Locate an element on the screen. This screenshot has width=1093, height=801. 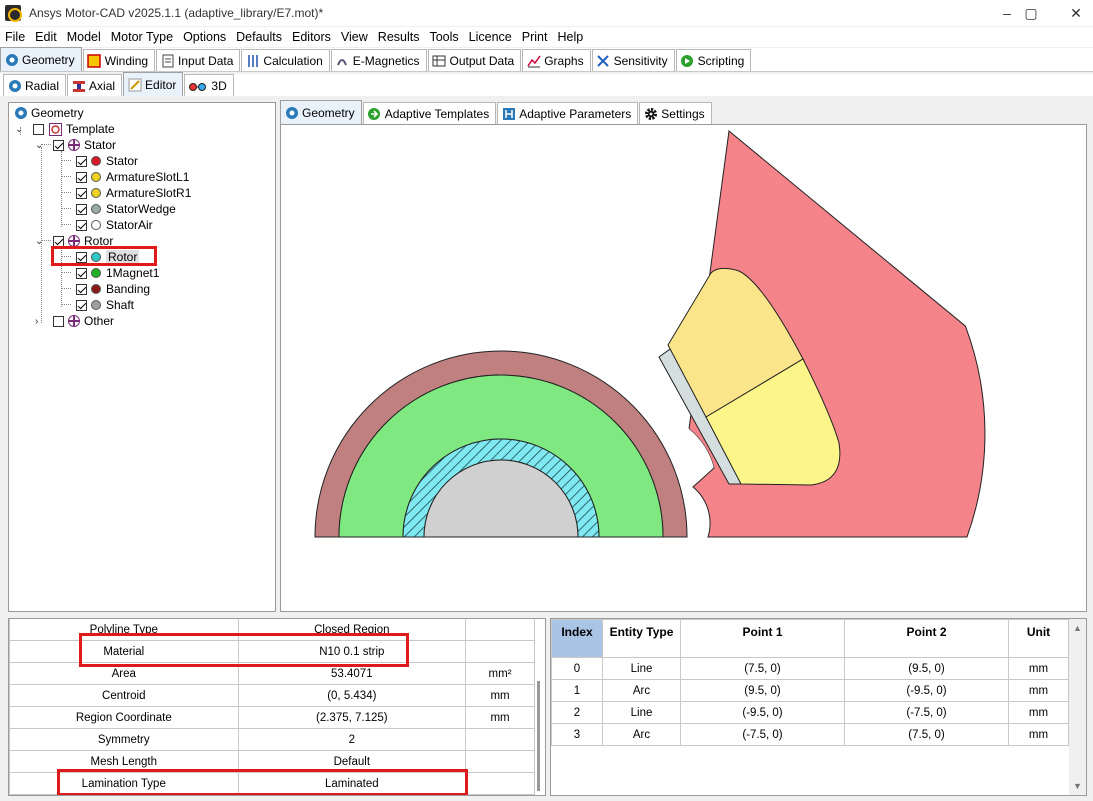
property-row: Region Coordinate (2.375, 7.125) mm is located at coordinates (272, 717).